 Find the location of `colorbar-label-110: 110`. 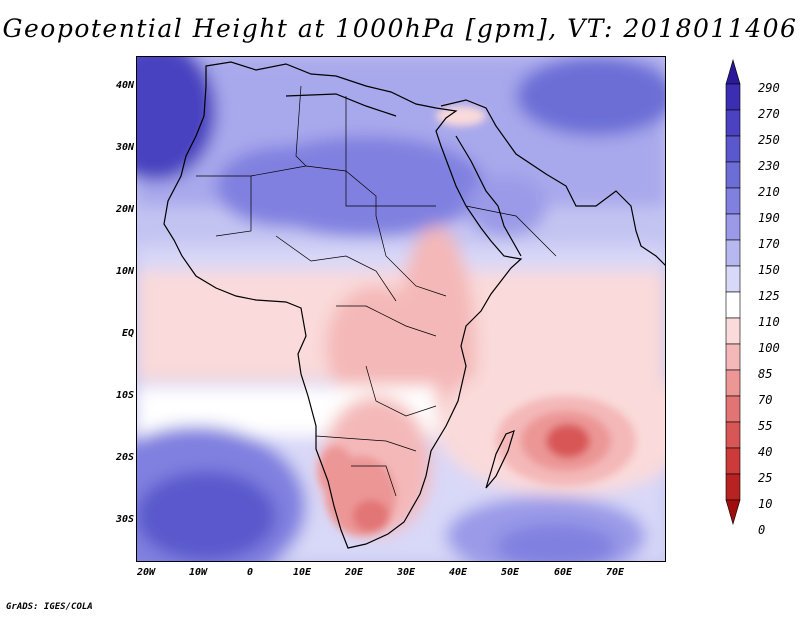

colorbar-label-110: 110 is located at coordinates (769, 322).